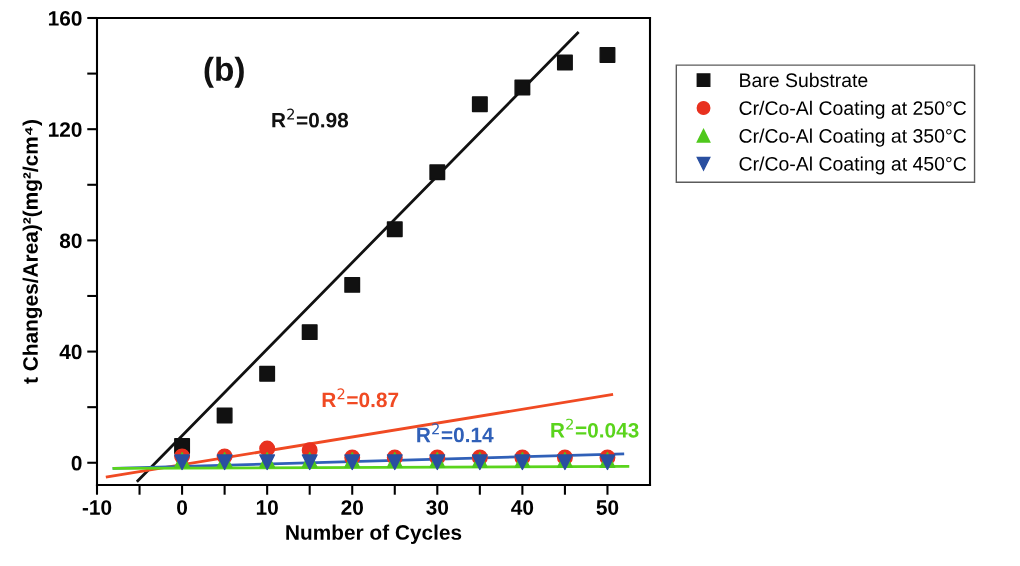 Image resolution: width=1020 pixels, height=566 pixels. I want to click on x-tick-label: 0, so click(182, 507).